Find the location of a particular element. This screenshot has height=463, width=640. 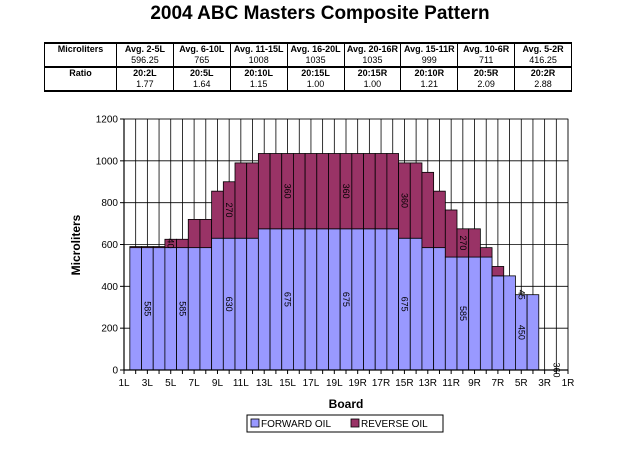

bar-reverse-oil-12R is located at coordinates (439, 219).